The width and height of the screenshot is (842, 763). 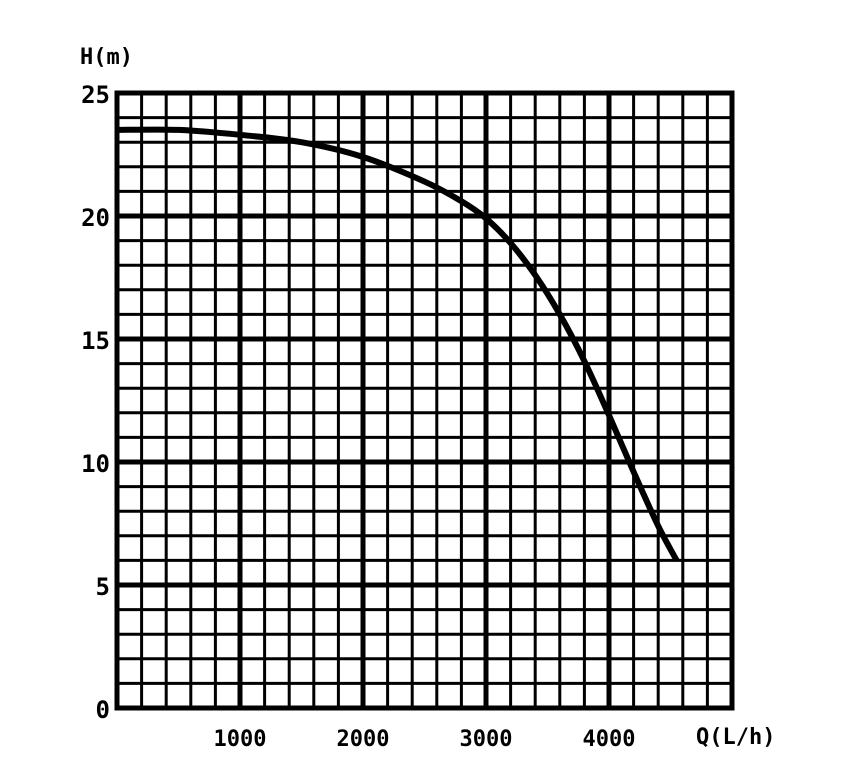 What do you see at coordinates (103, 710) in the screenshot?
I see `y-tick-label: 0` at bounding box center [103, 710].